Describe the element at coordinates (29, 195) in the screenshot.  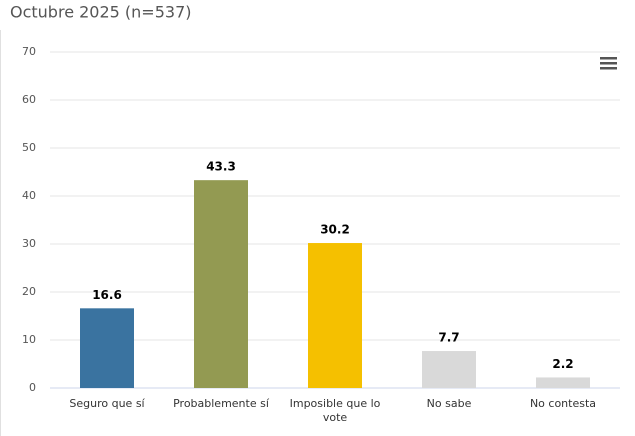
I see `y-tick-label: 40` at that location.